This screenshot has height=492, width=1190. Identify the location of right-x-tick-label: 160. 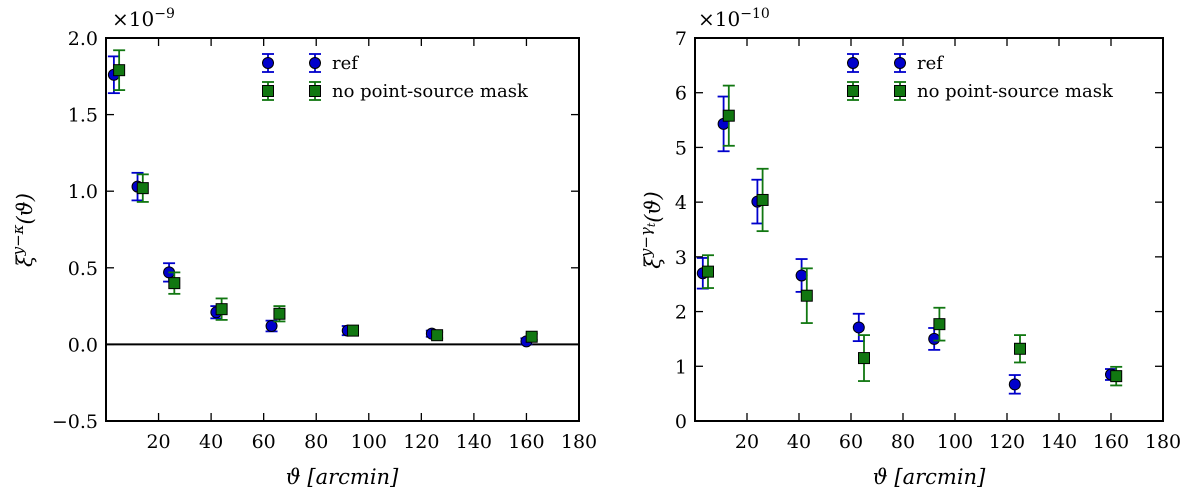
(1111, 442).